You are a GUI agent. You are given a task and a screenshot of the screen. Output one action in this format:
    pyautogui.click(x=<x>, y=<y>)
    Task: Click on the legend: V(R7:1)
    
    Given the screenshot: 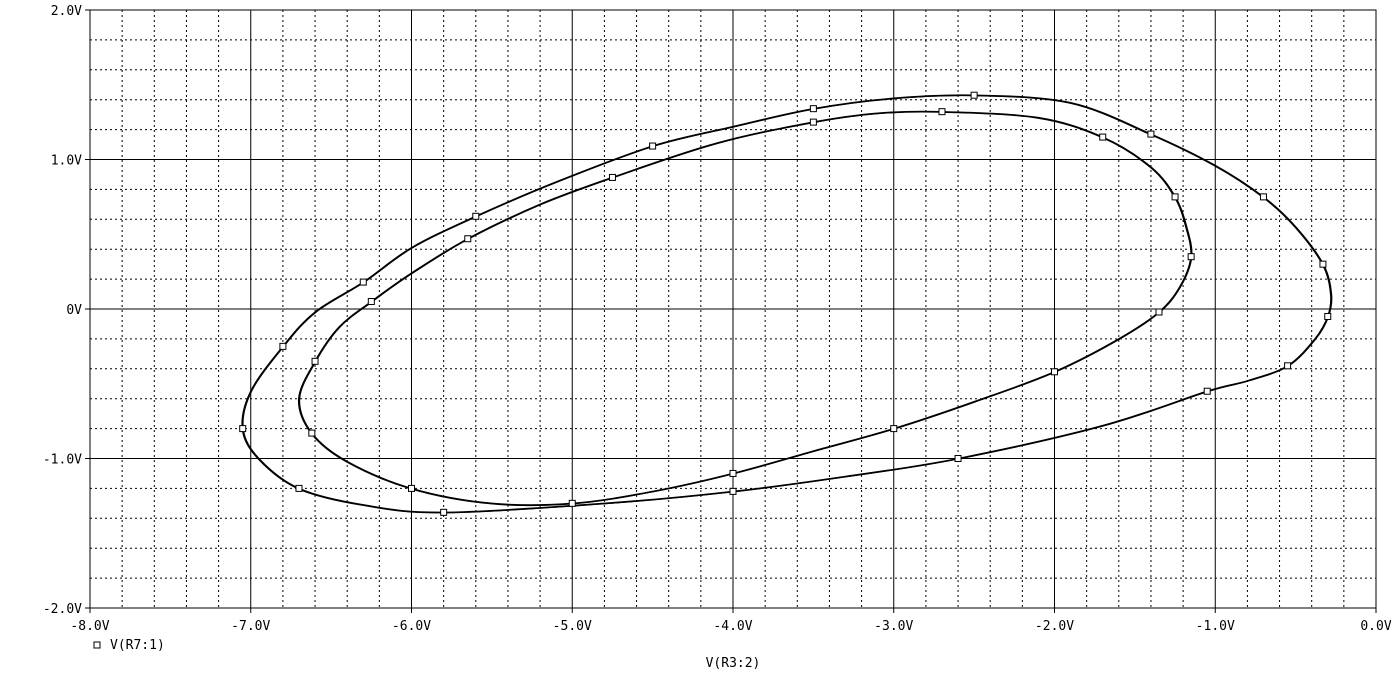 What is the action you would take?
    pyautogui.click(x=129, y=645)
    